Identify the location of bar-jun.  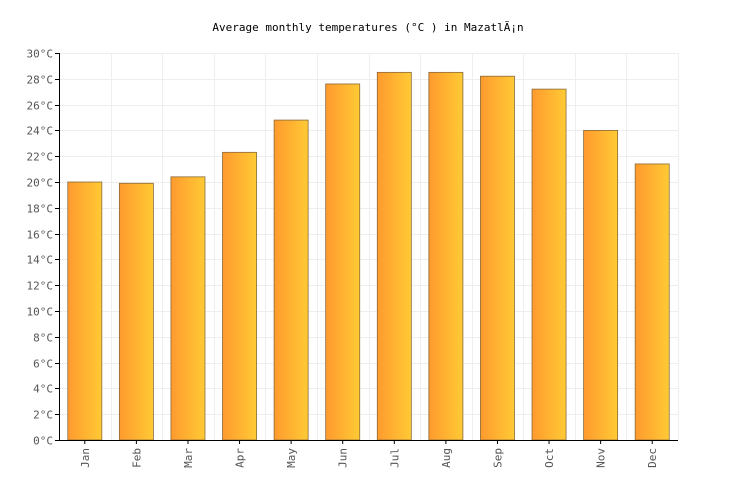
(343, 262).